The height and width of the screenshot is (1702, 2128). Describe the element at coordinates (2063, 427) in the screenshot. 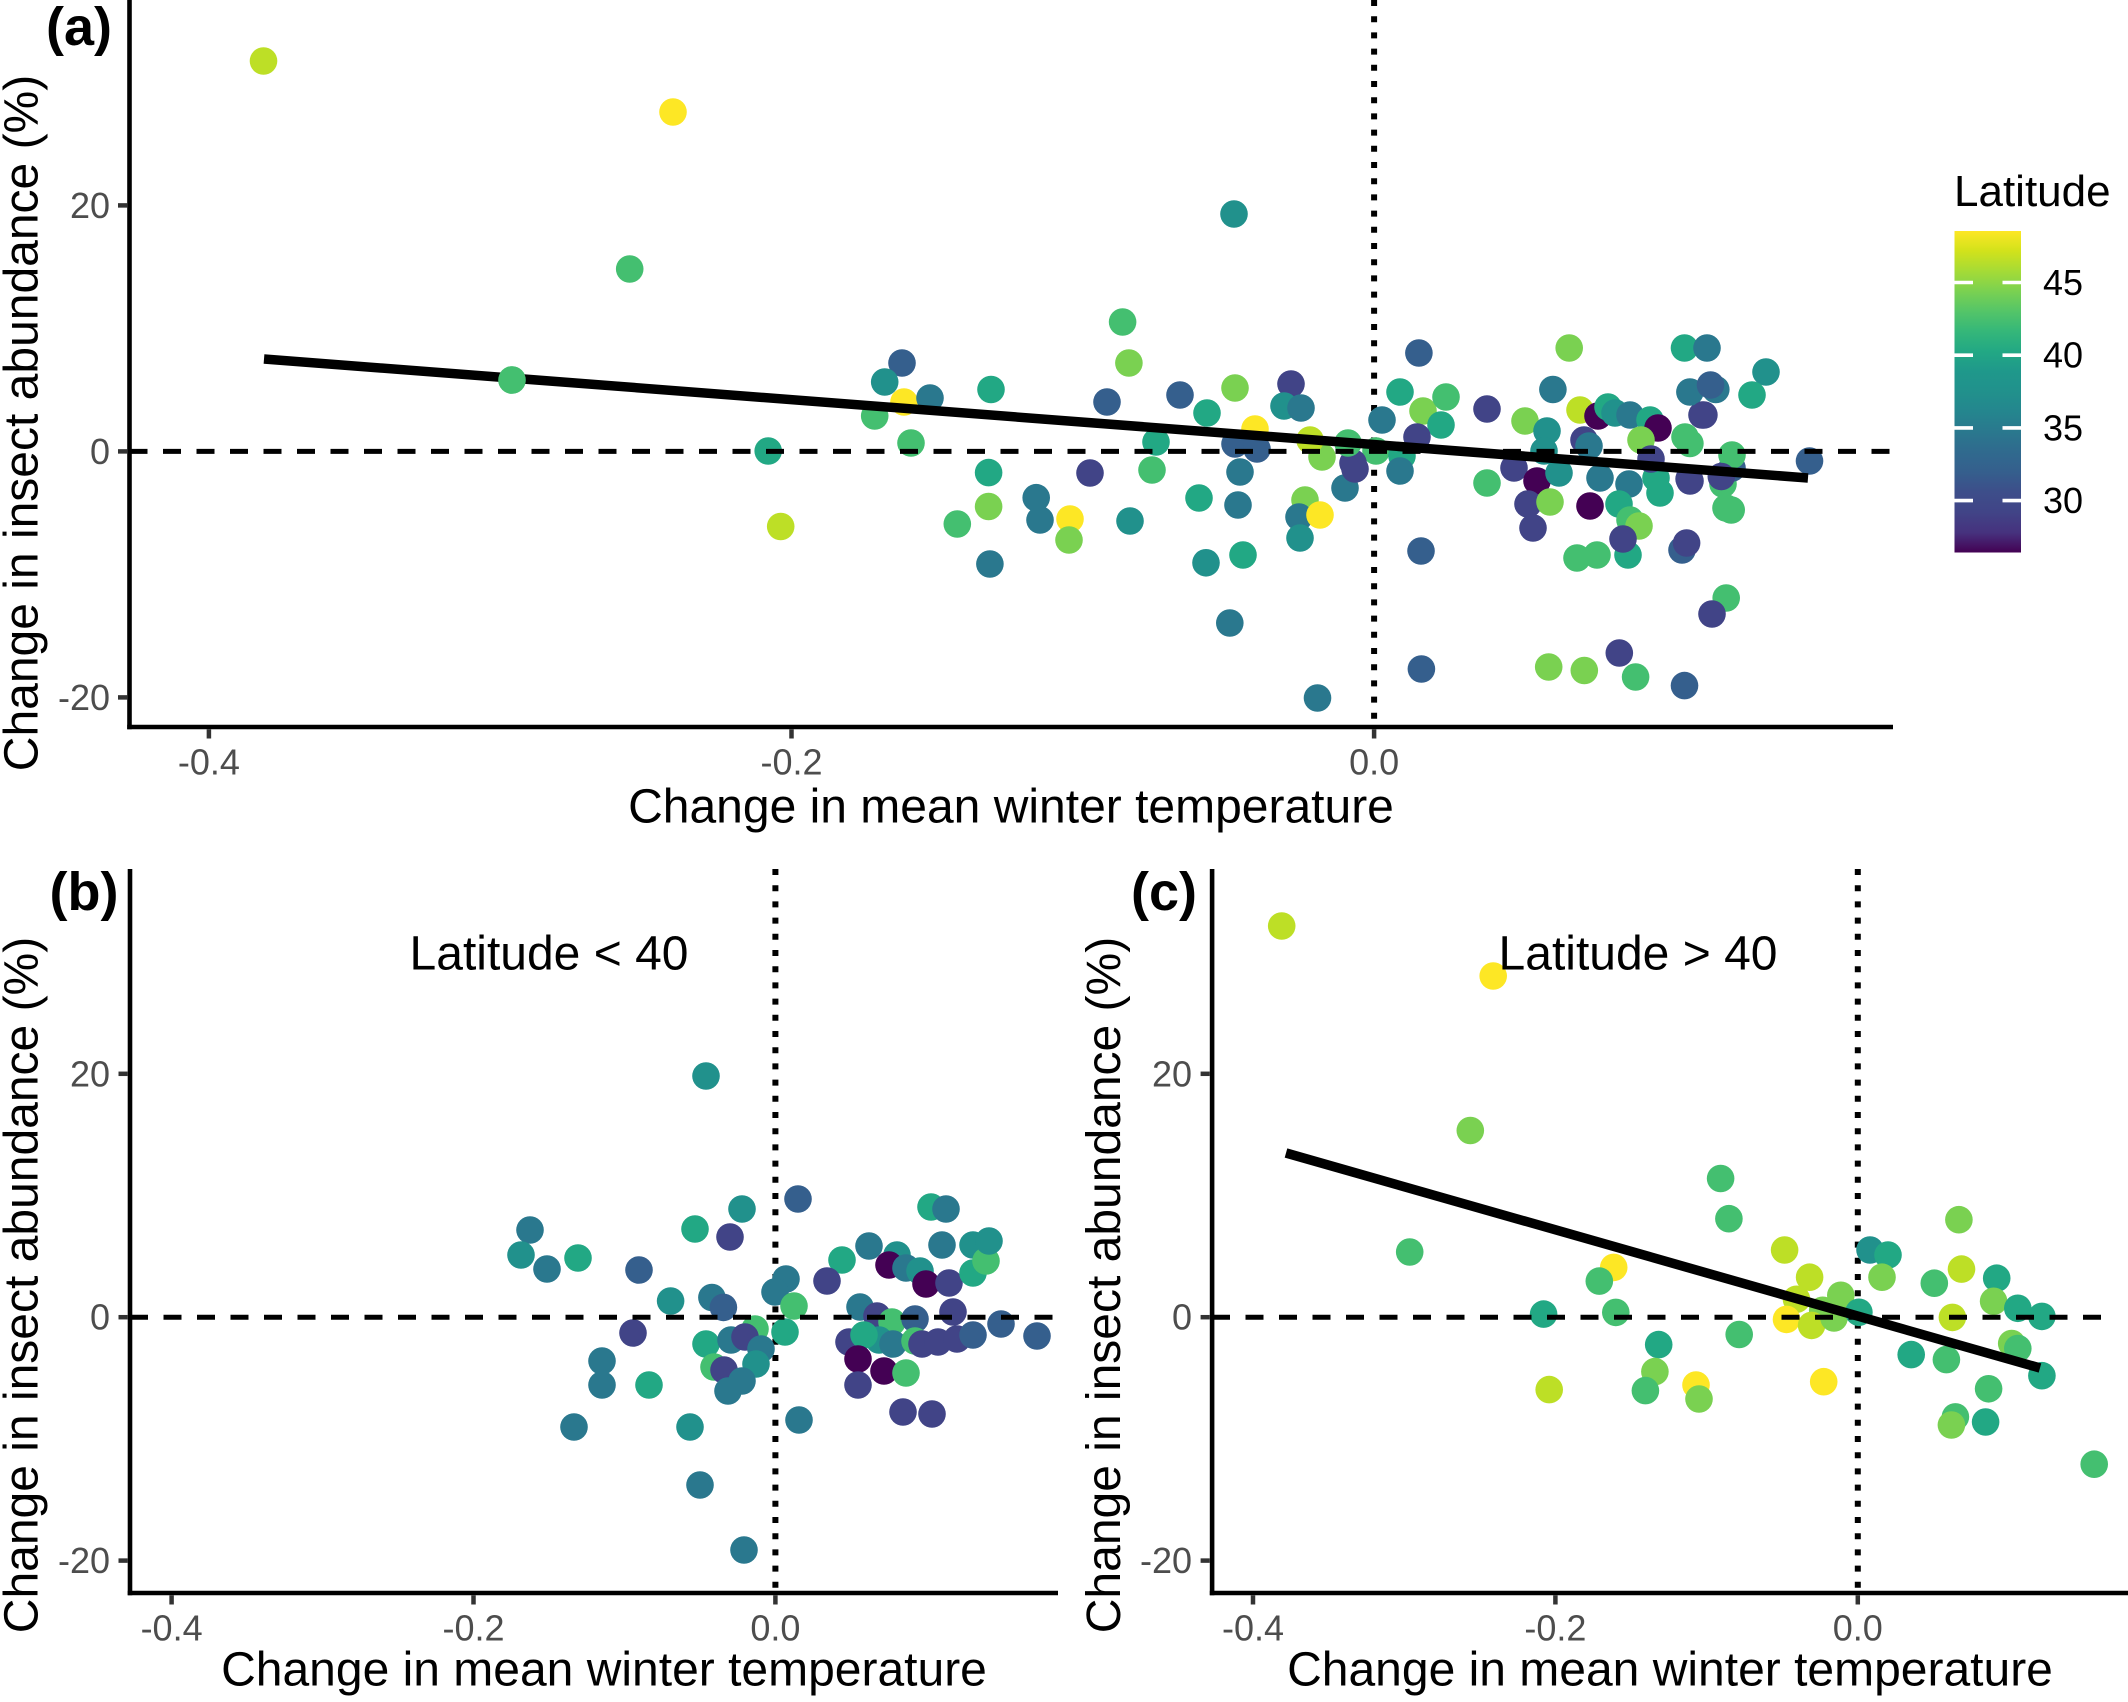

I see `svg-text: 35` at that location.